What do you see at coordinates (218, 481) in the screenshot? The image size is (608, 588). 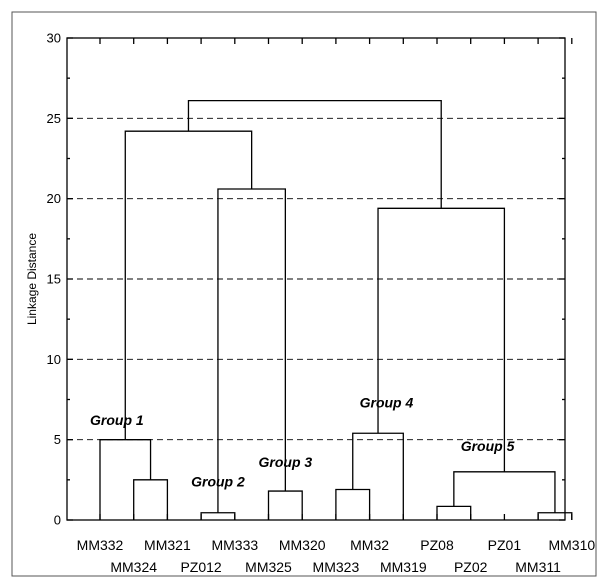 I see `group-label-2: Group 2` at bounding box center [218, 481].